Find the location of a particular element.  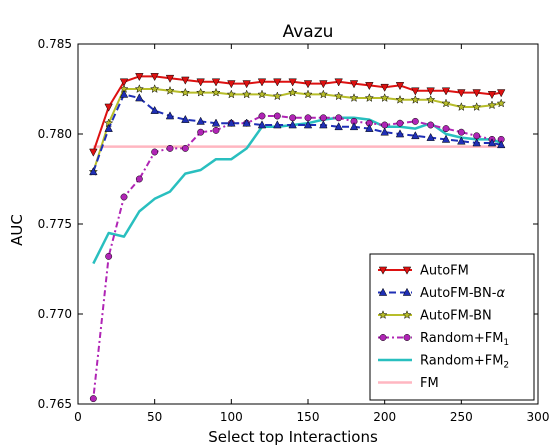

x-tick-label: 0 is located at coordinates (78, 417).